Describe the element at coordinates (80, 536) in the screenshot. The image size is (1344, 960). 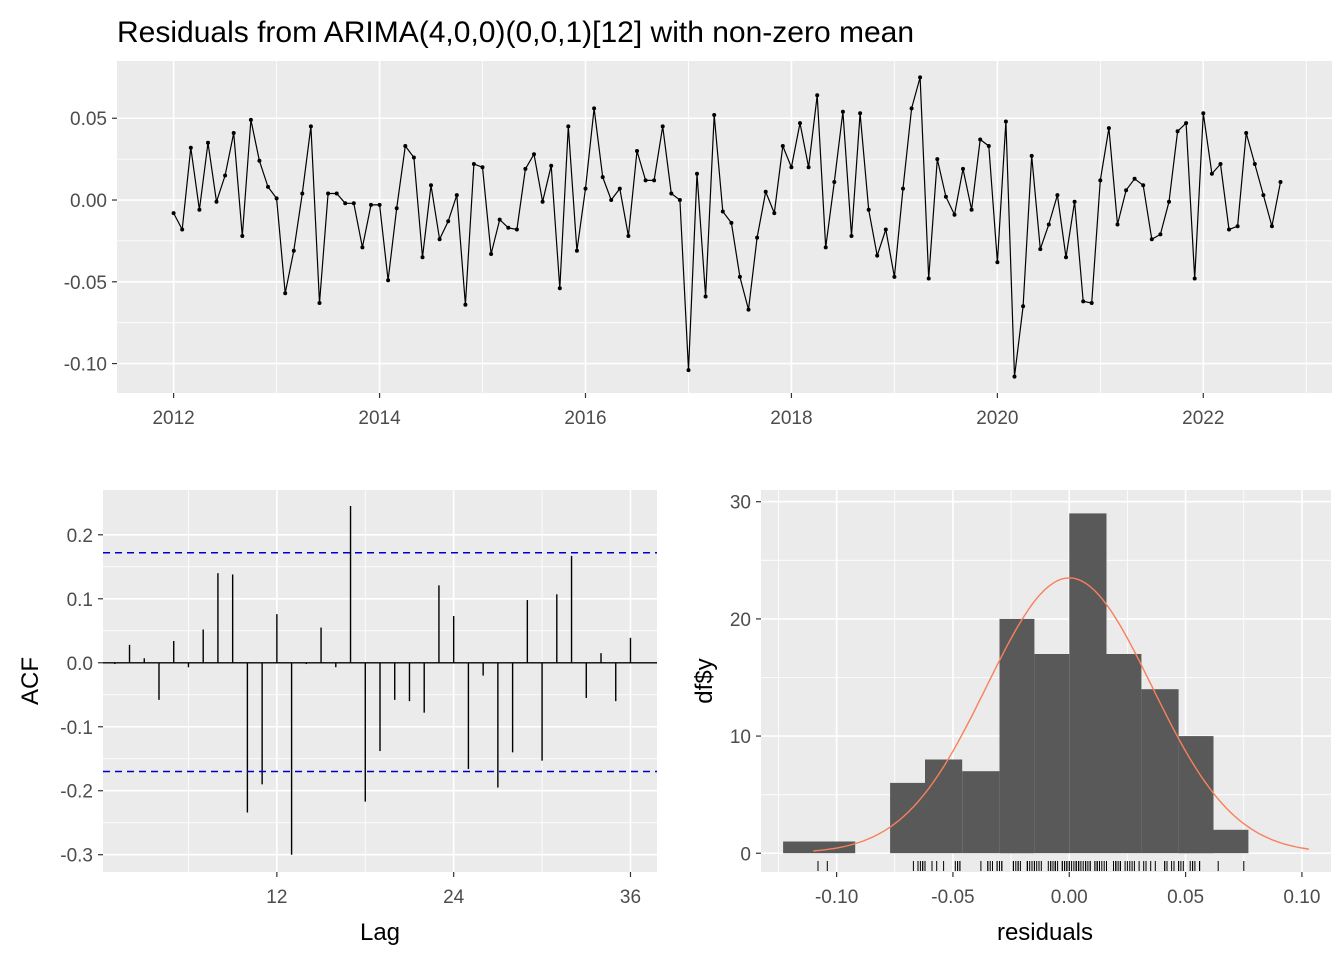
I see `acf-y-tick-label: 0.2` at that location.